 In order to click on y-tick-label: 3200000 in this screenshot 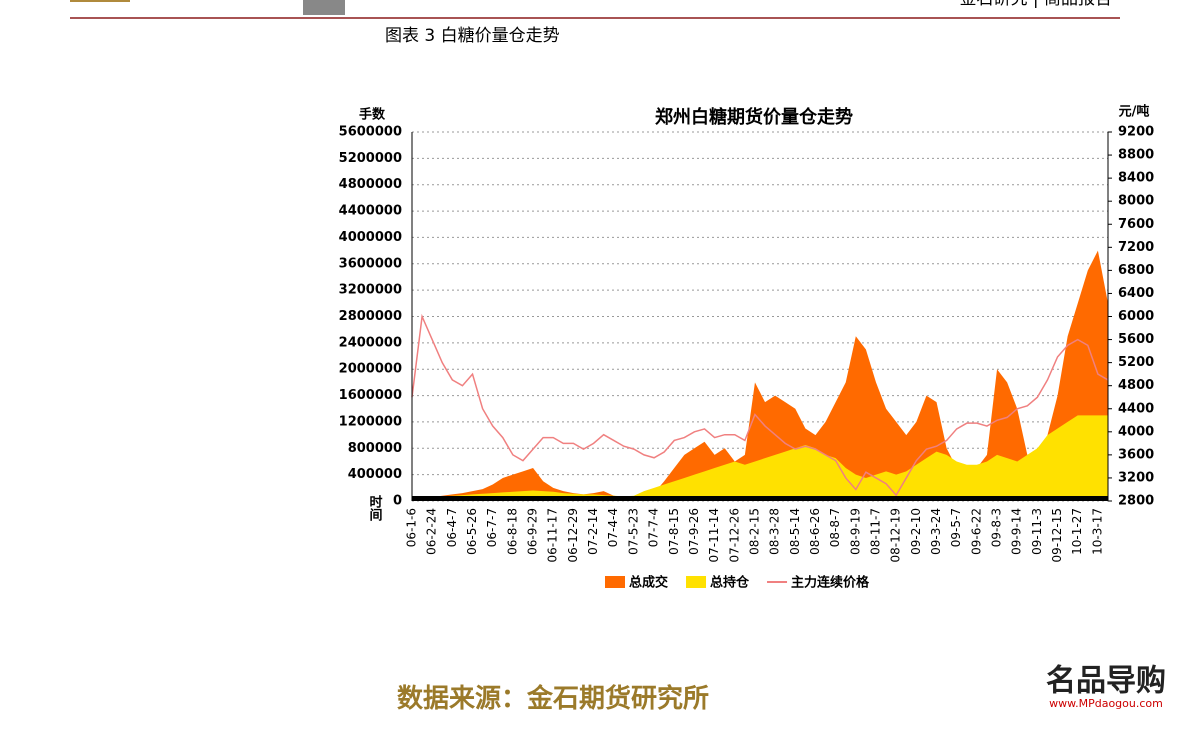, I will do `click(370, 290)`.